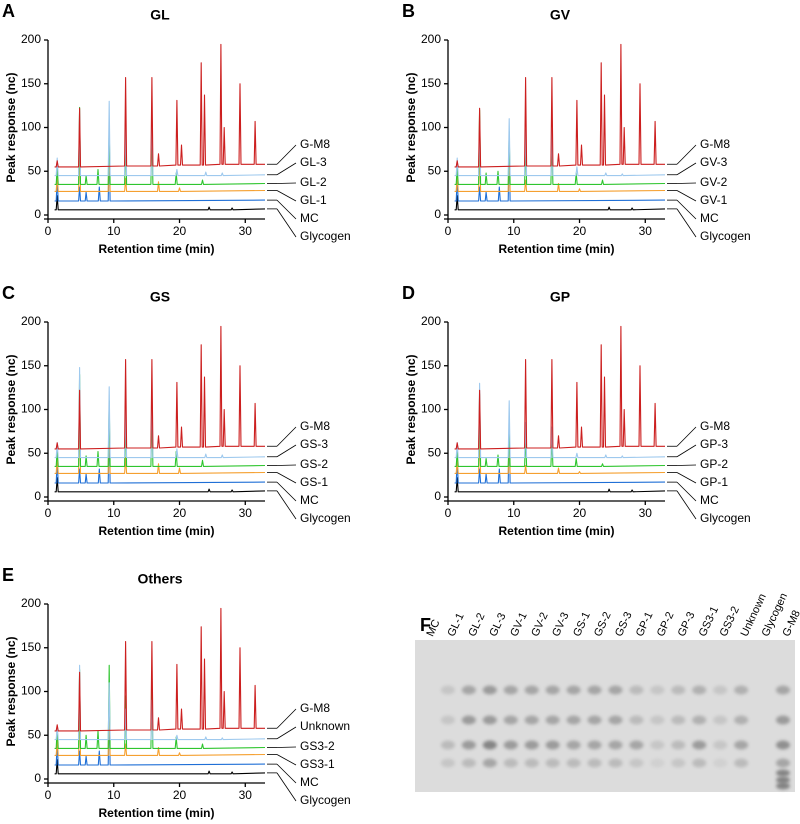  What do you see at coordinates (160, 297) in the screenshot?
I see `chart-title: GS` at bounding box center [160, 297].